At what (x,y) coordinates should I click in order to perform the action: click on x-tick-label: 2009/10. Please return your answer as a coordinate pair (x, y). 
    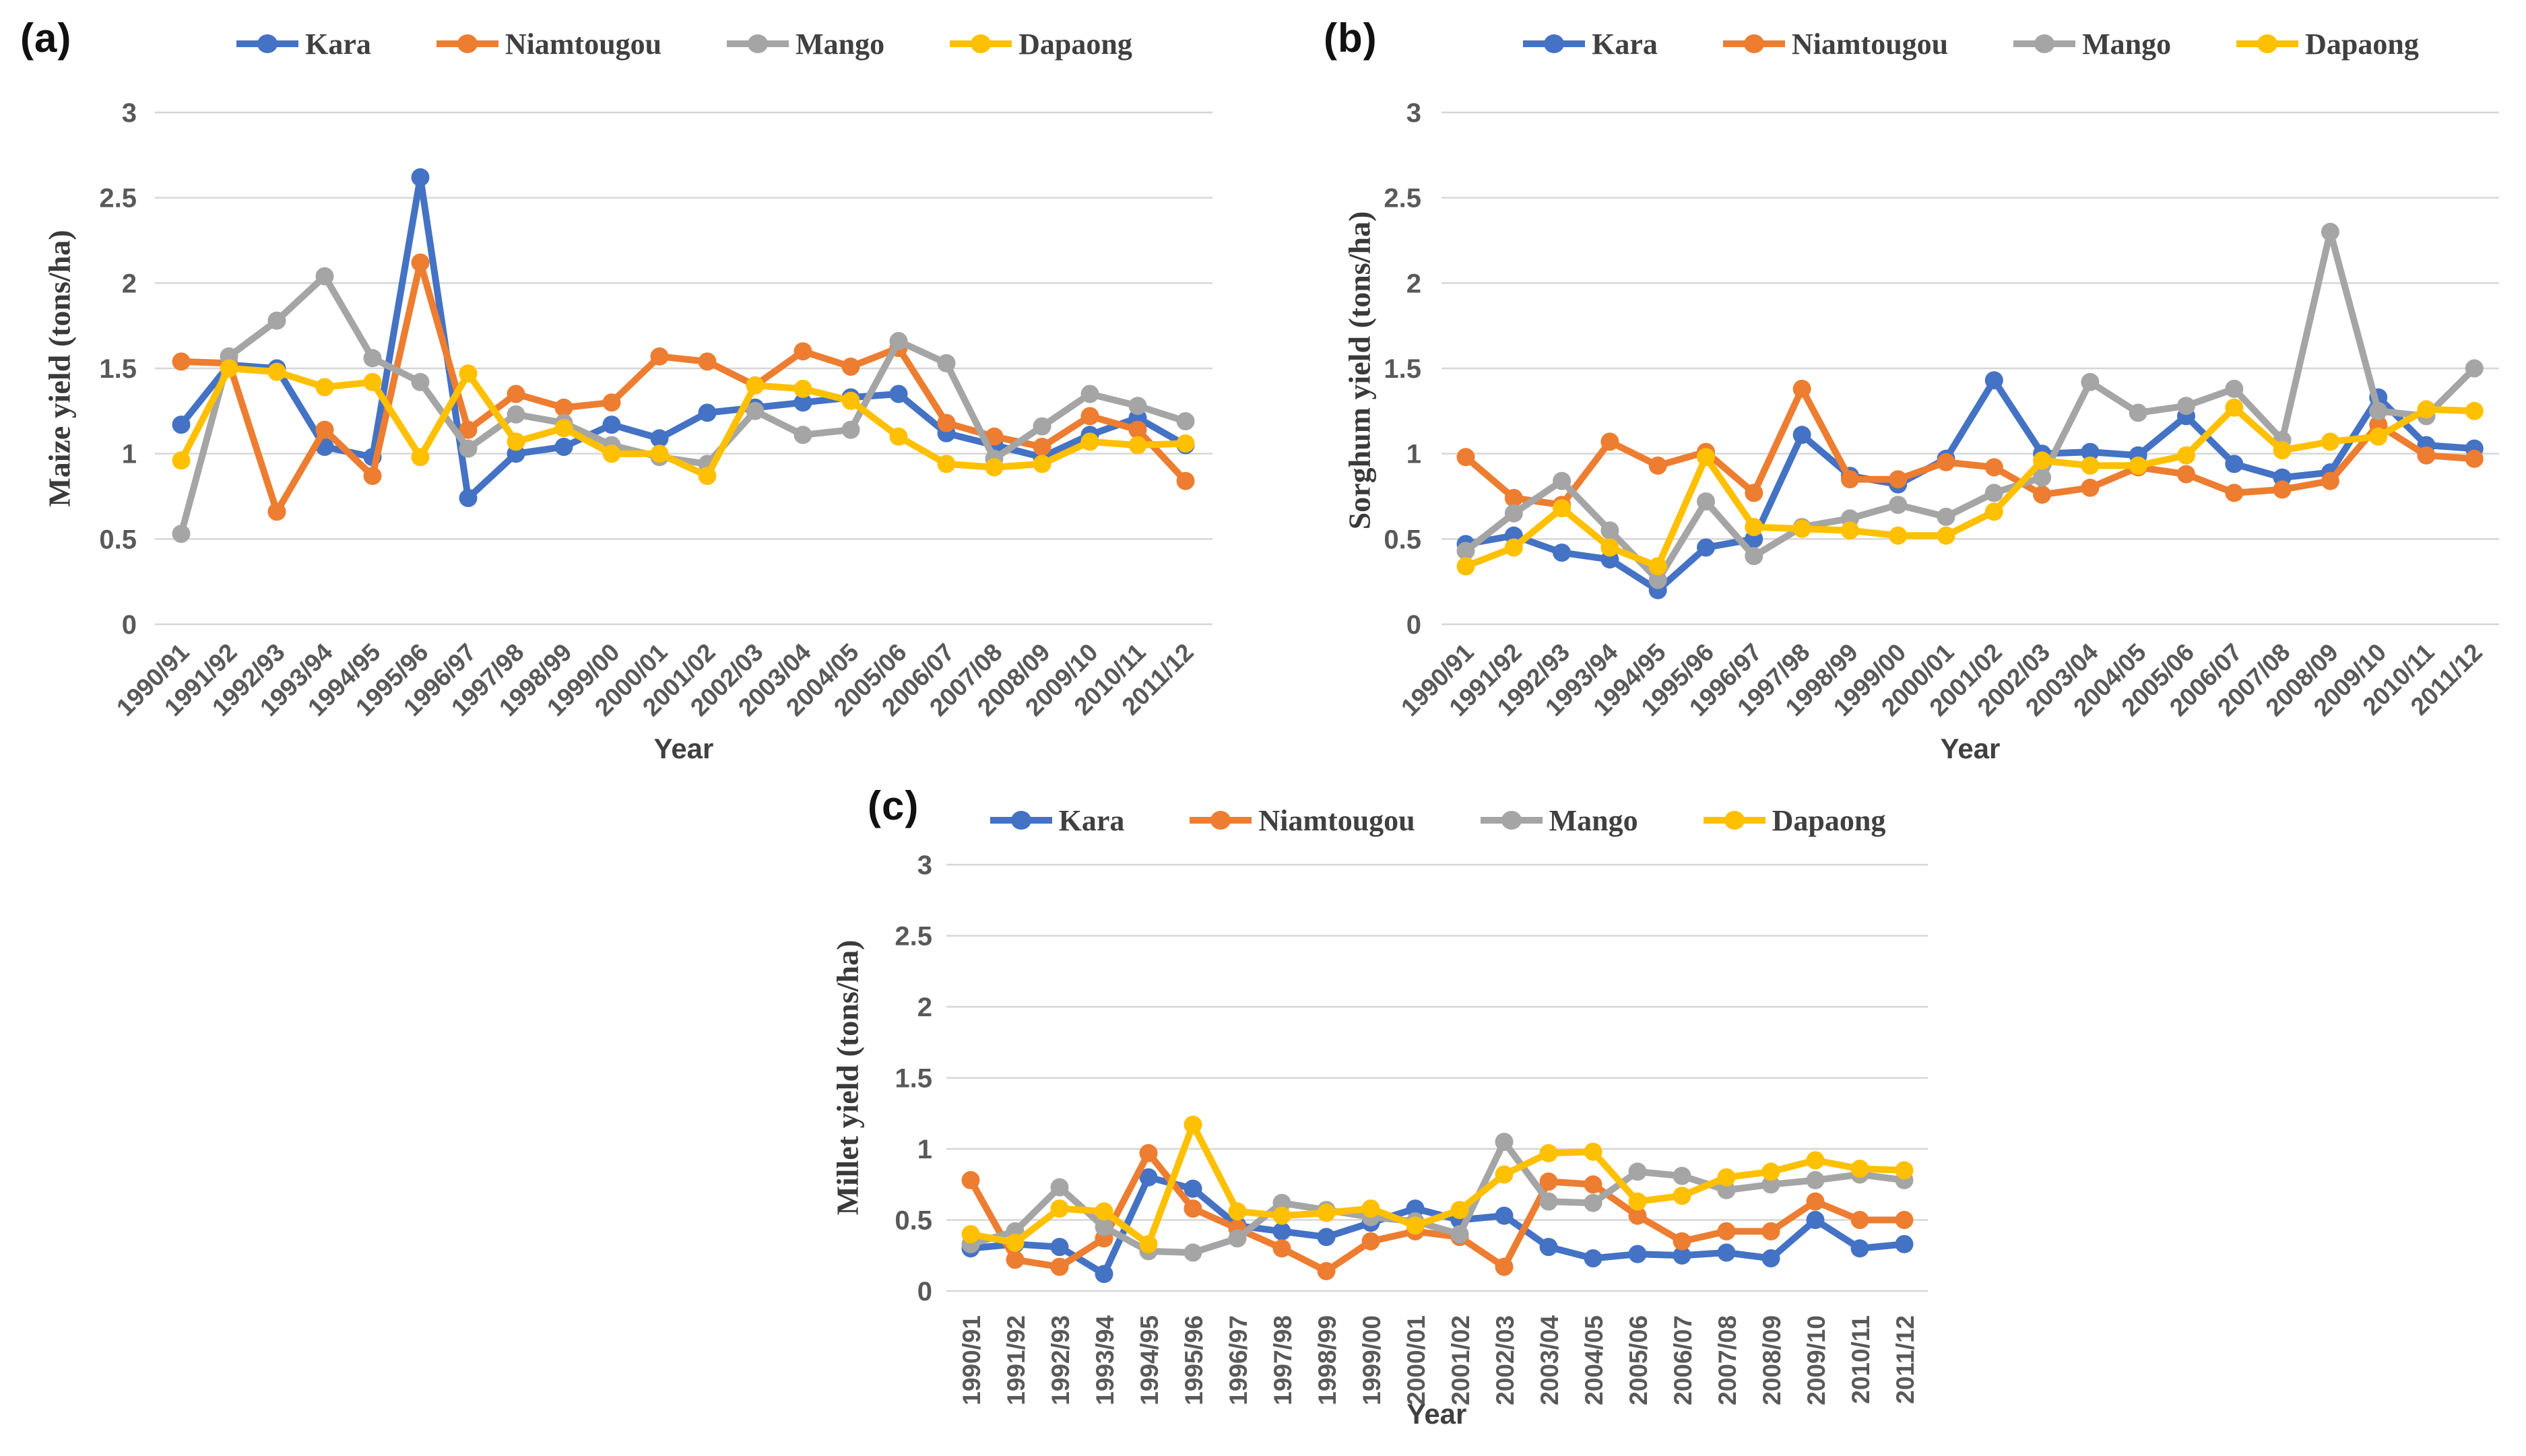
    Looking at the image, I should click on (1816, 1360).